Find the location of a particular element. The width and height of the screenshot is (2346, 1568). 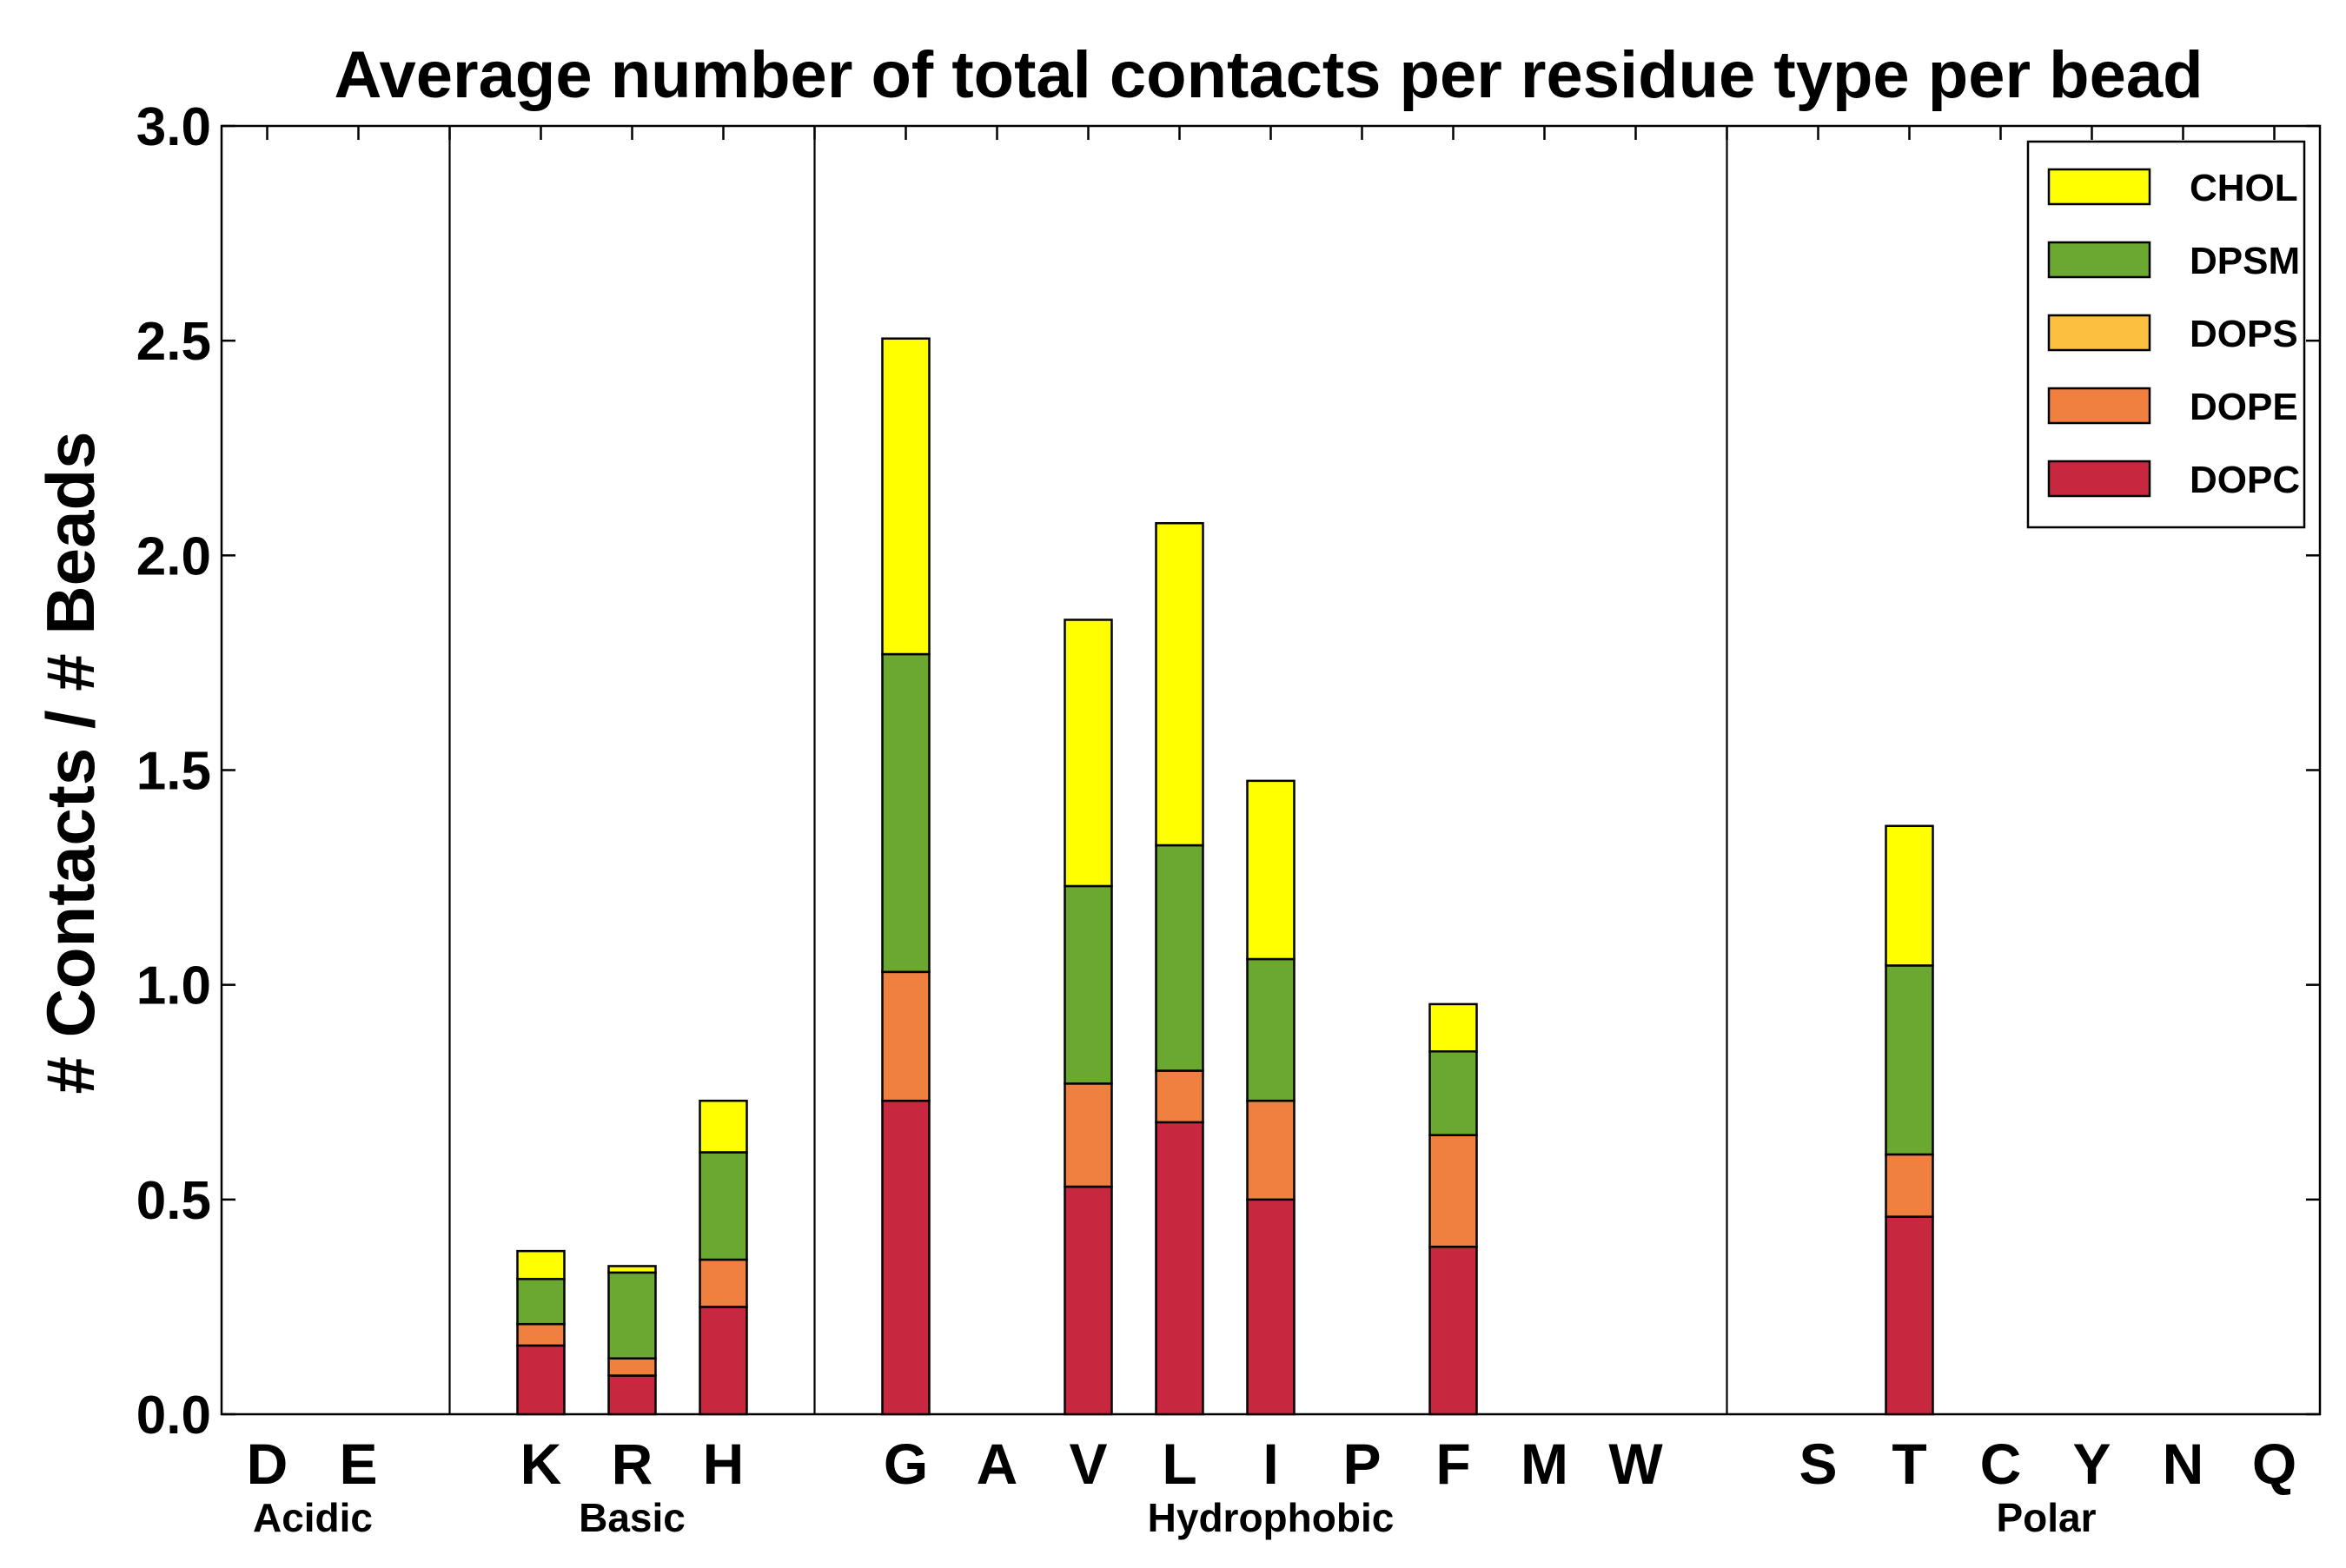

x-tick-label: F is located at coordinates (1452, 1464).